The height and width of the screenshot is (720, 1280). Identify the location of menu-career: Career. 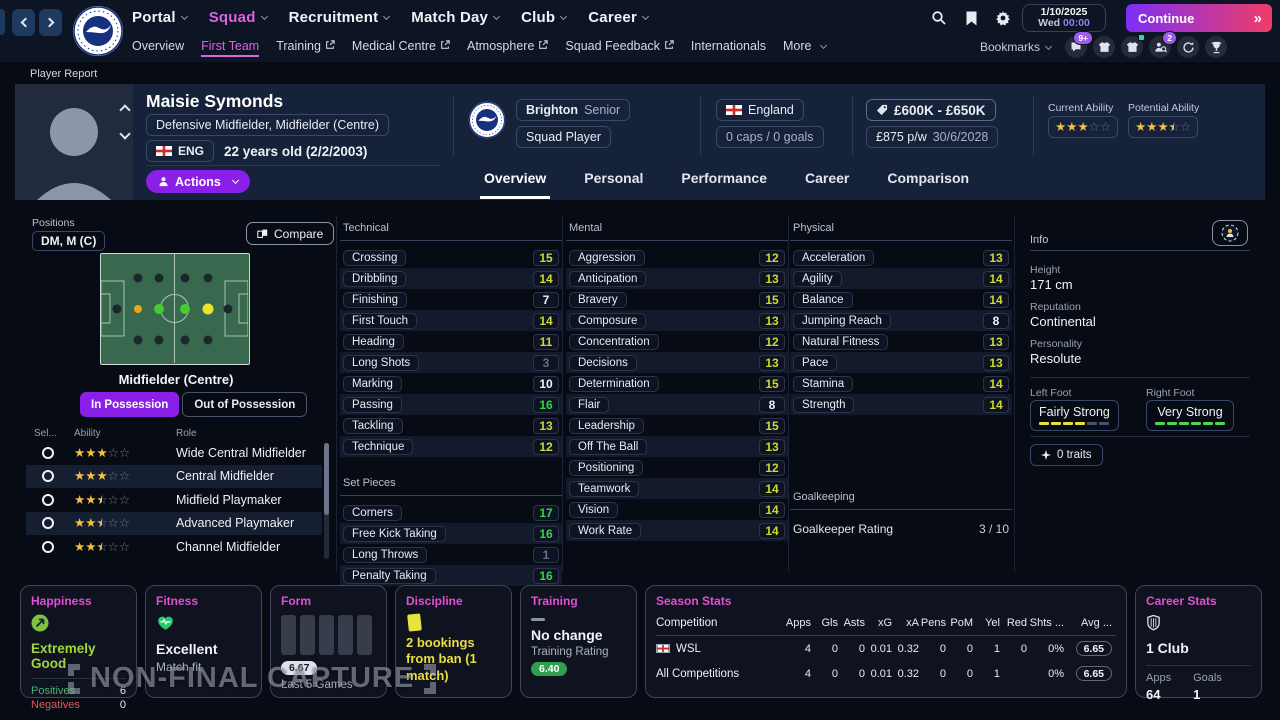
(619, 17).